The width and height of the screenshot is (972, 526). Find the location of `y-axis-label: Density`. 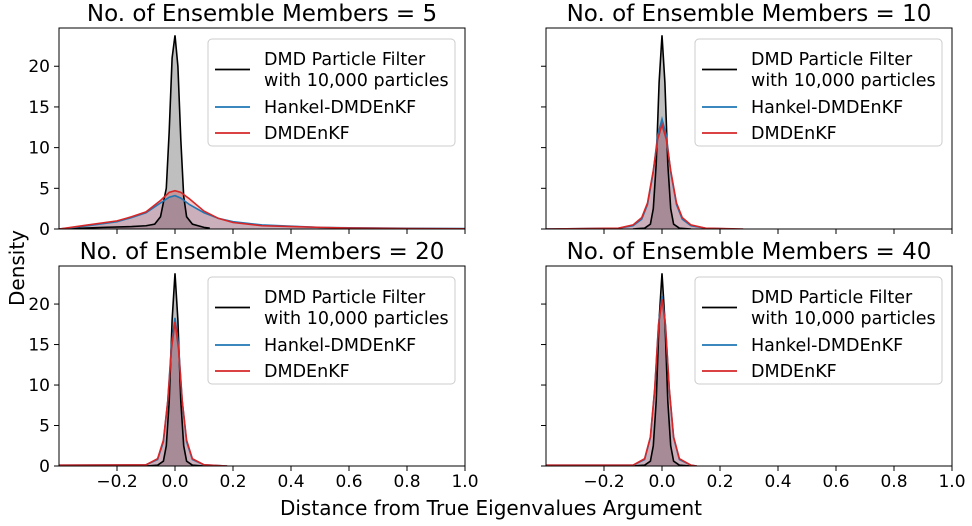

y-axis-label: Density is located at coordinates (17, 268).